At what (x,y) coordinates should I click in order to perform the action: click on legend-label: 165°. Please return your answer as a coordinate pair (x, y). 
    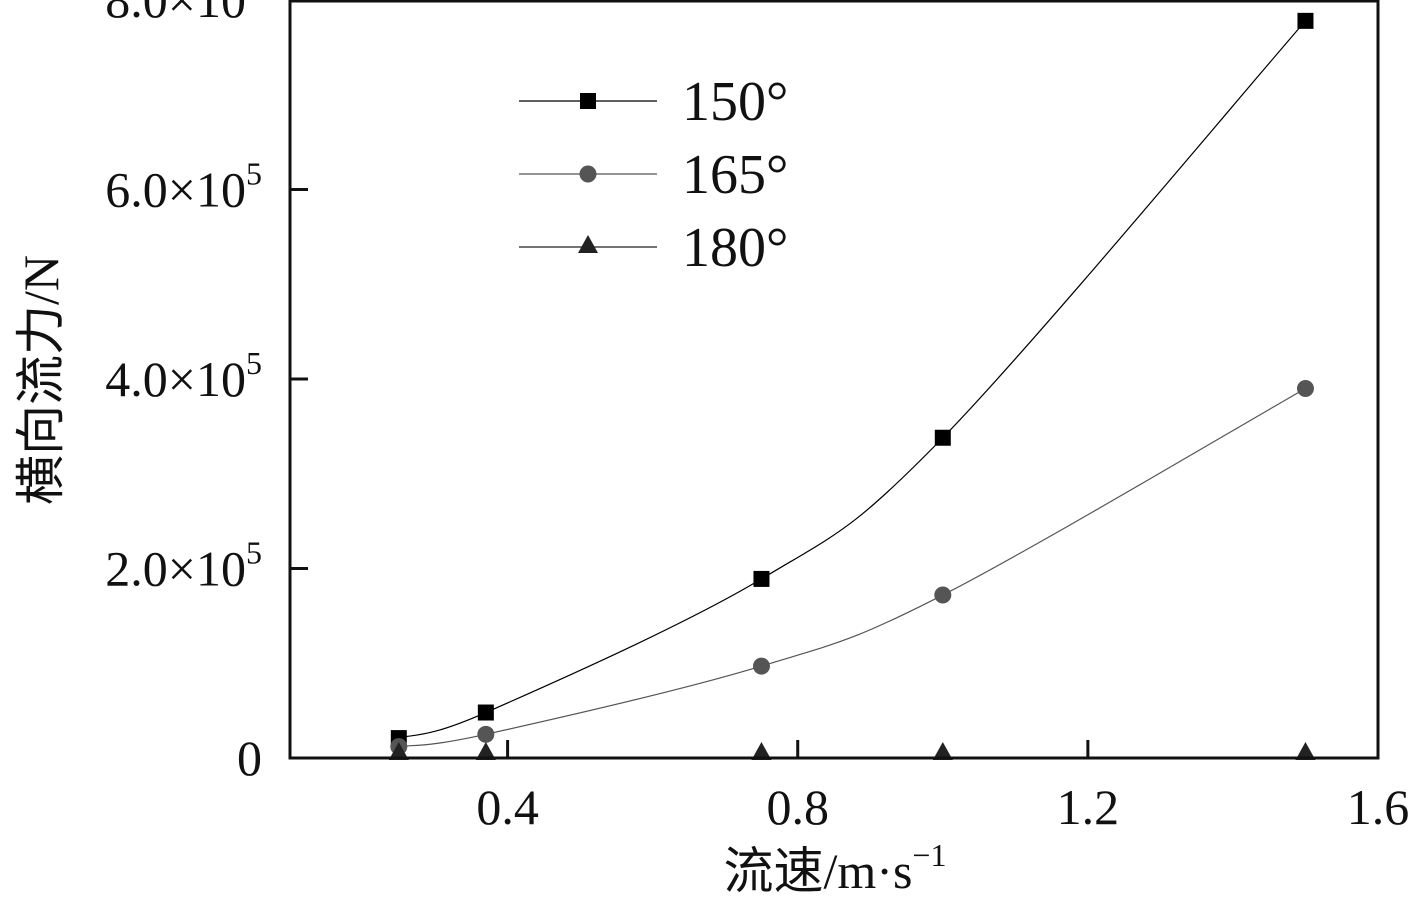
    Looking at the image, I should click on (735, 175).